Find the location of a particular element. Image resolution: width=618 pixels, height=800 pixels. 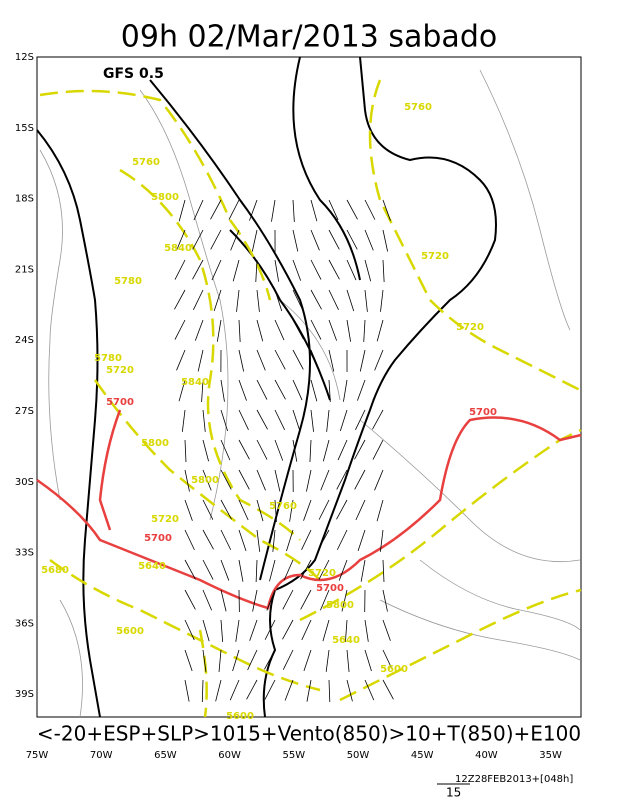

lon-label: 75W is located at coordinates (37, 755).